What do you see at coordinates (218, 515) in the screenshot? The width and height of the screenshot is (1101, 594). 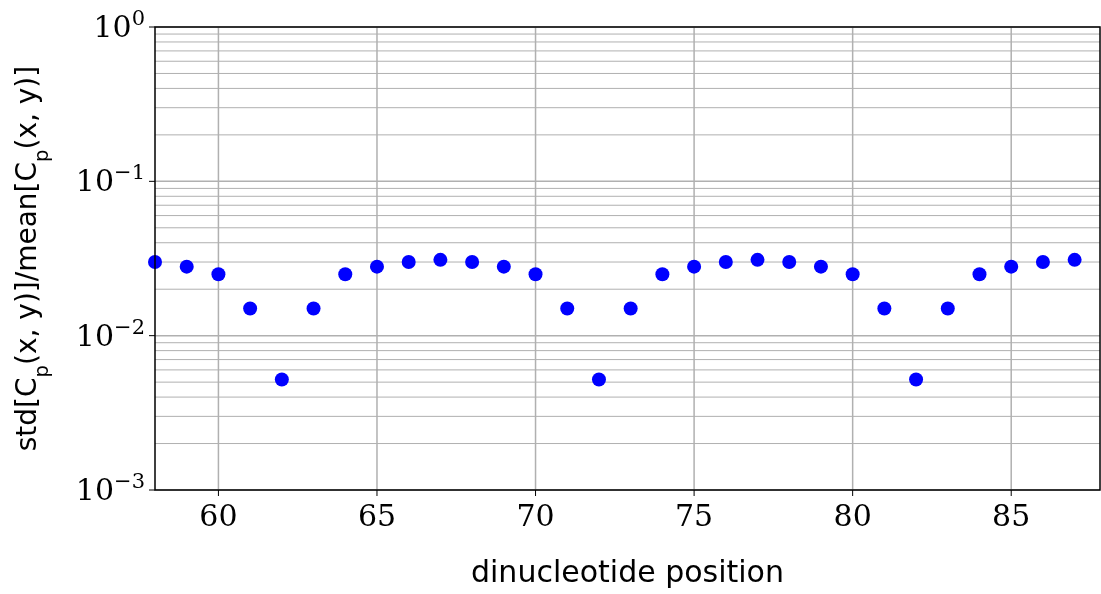 I see `x-tick-label: 60` at bounding box center [218, 515].